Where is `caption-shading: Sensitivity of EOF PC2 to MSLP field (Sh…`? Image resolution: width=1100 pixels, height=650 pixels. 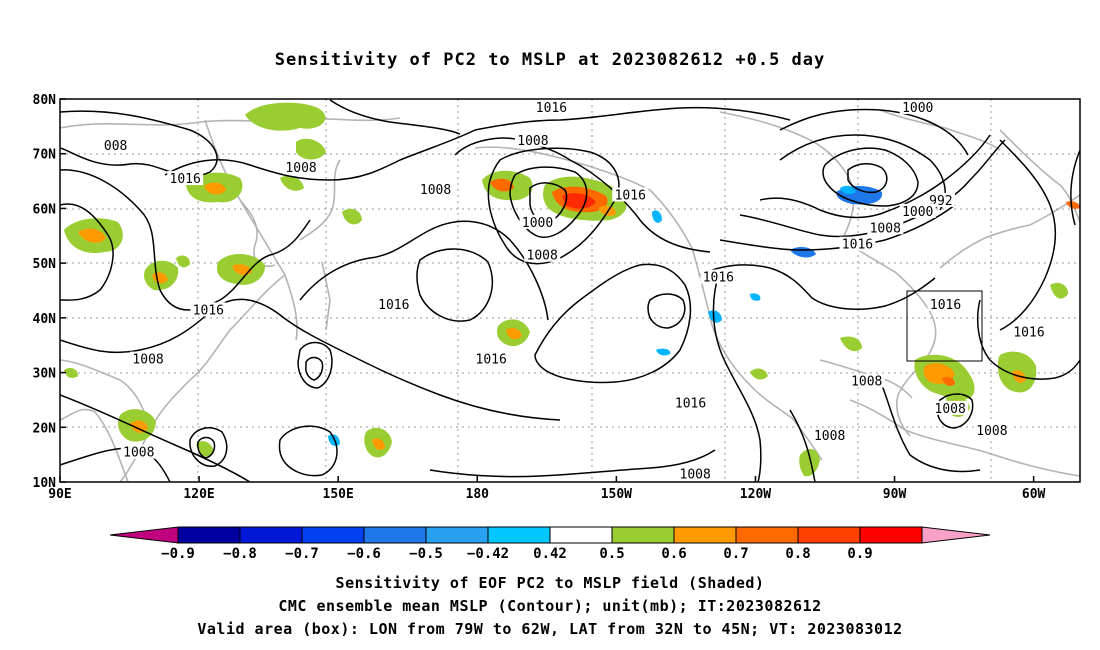 caption-shading: Sensitivity of EOF PC2 to MSLP field (Sh… is located at coordinates (550, 583).